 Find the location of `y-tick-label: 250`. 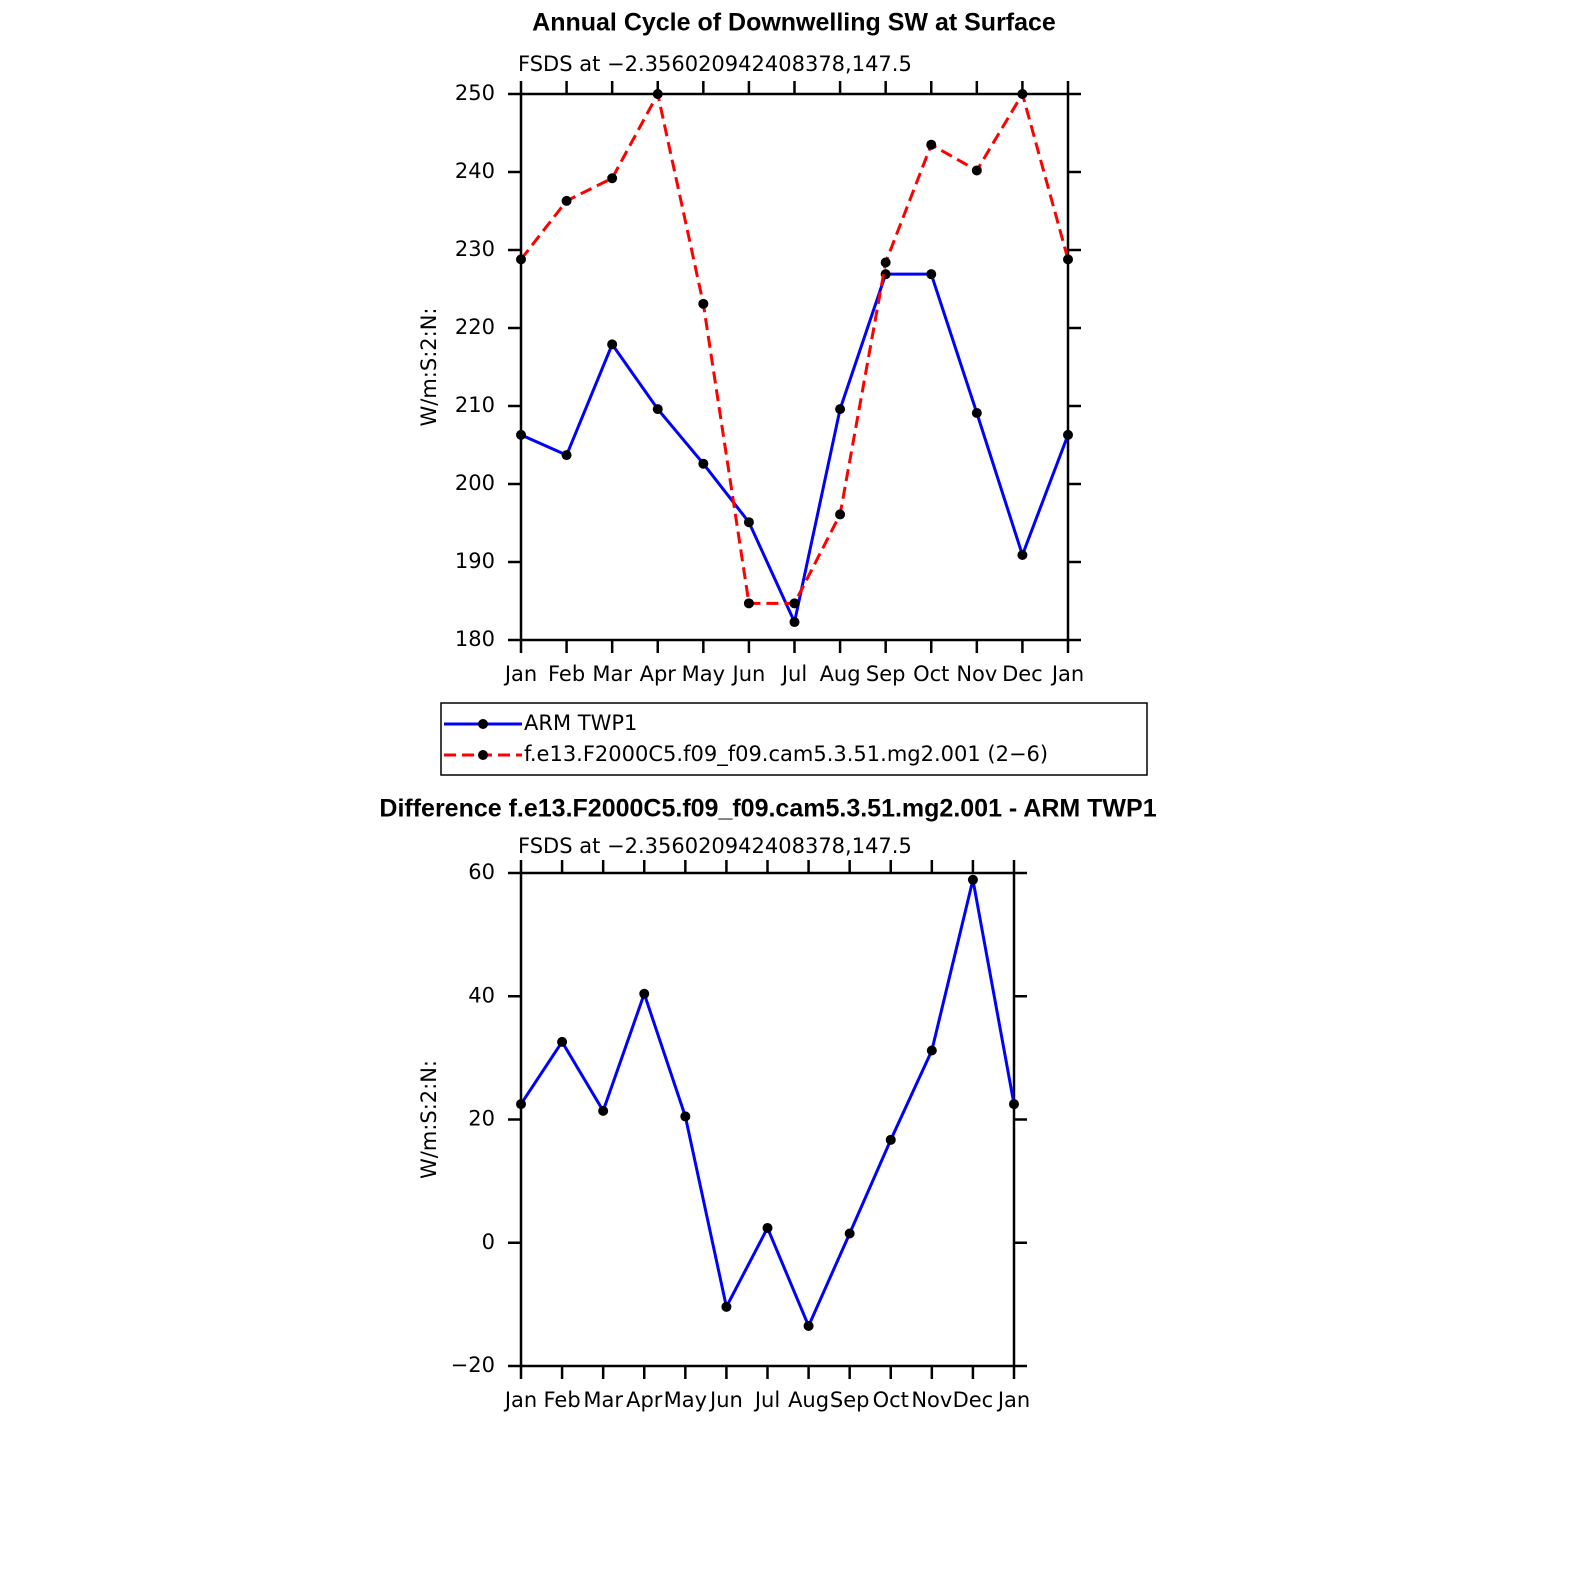

y-tick-label: 250 is located at coordinates (475, 93).